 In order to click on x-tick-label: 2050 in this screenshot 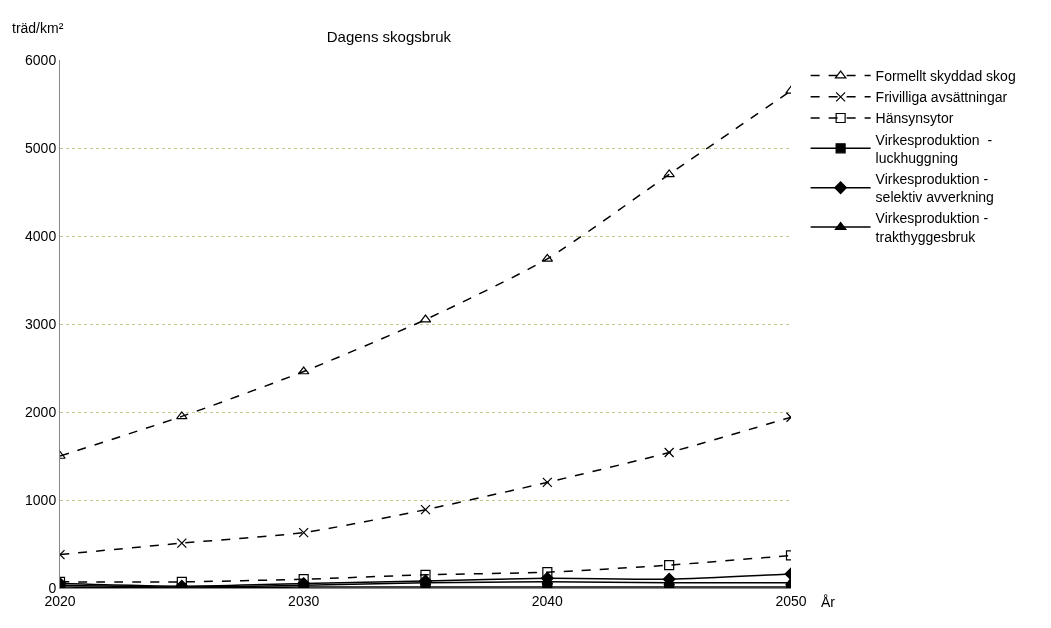, I will do `click(791, 600)`.